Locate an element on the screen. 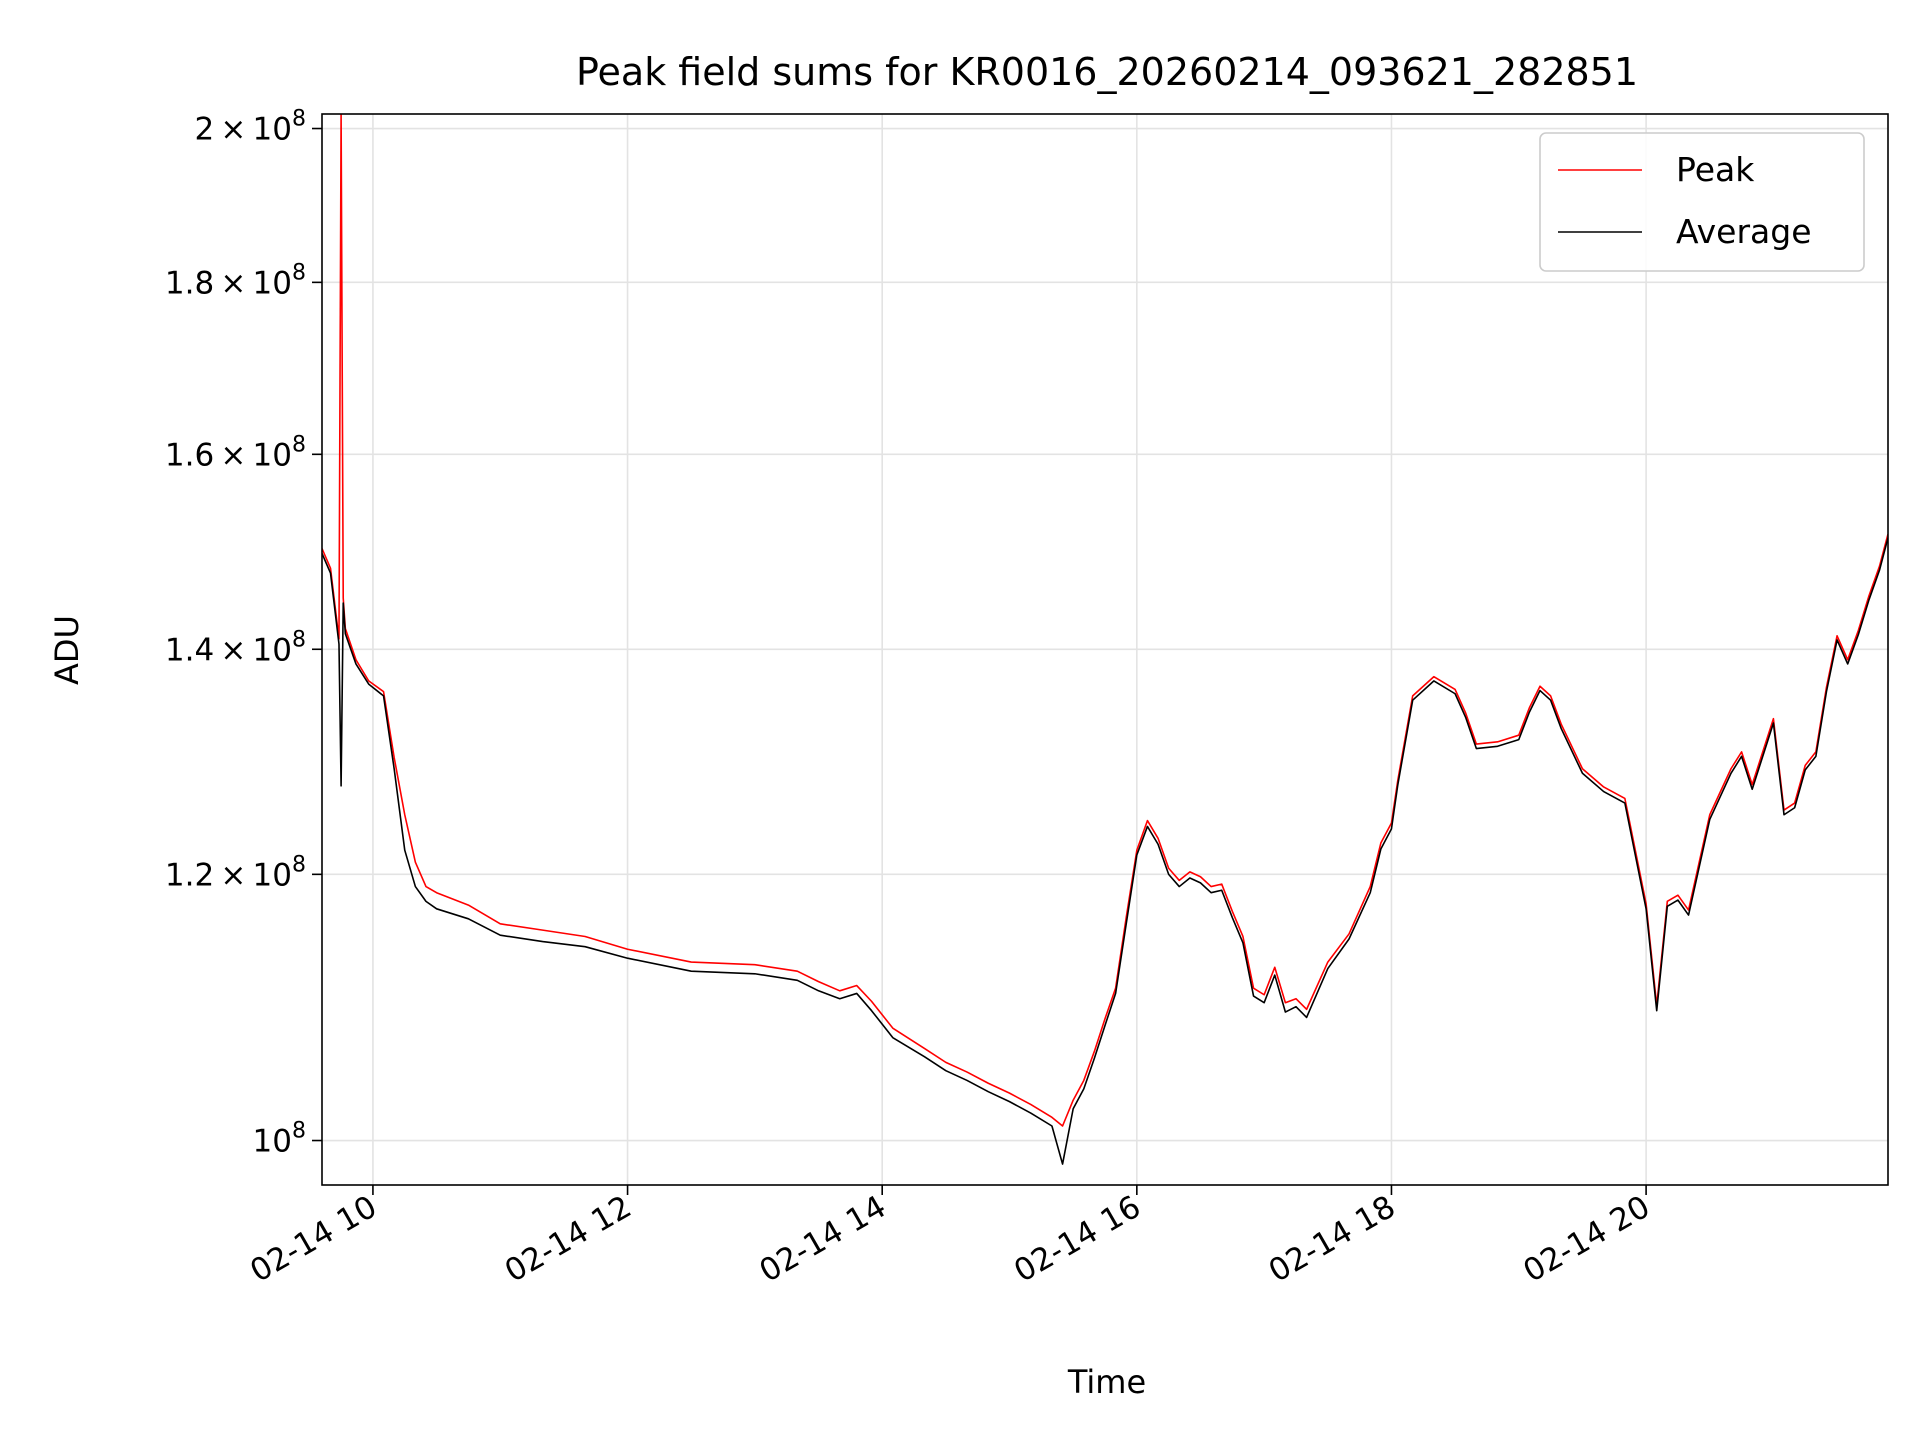  y-tick-label: 1.6 × 10⁸ is located at coordinates (235, 452).